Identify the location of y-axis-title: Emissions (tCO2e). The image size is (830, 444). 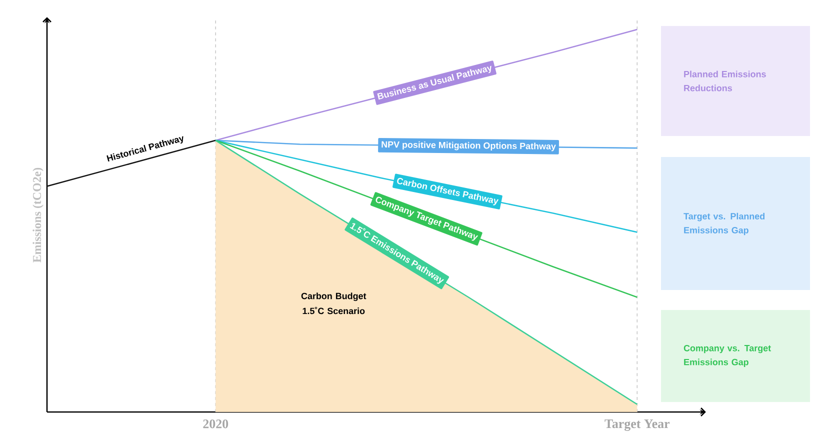
(38, 215).